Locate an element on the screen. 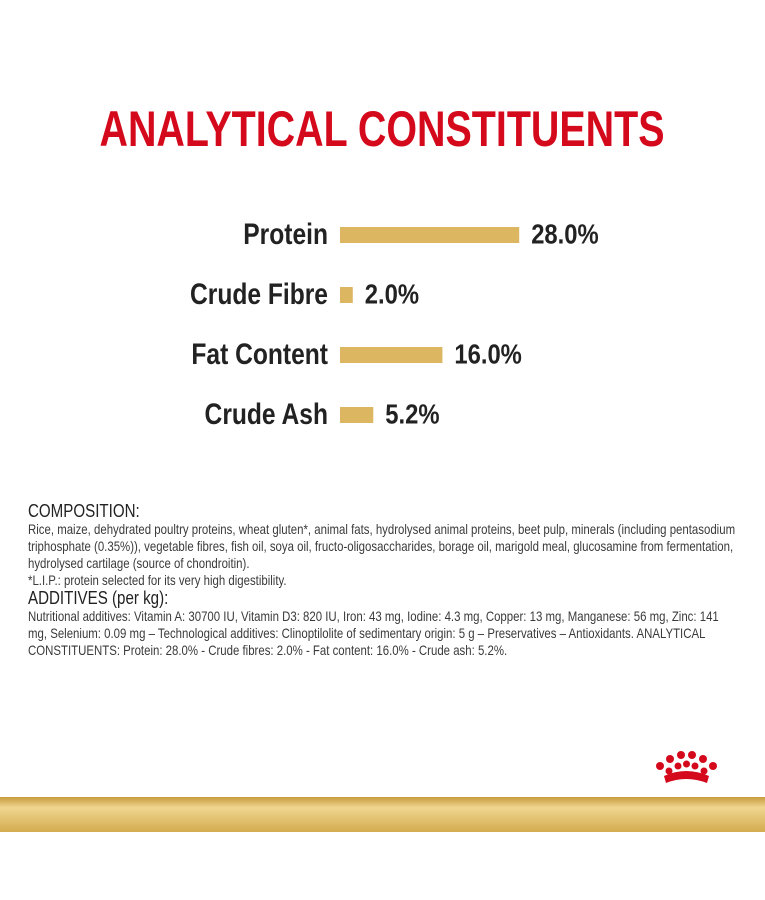 The image size is (765, 900). gold-band is located at coordinates (382, 814).